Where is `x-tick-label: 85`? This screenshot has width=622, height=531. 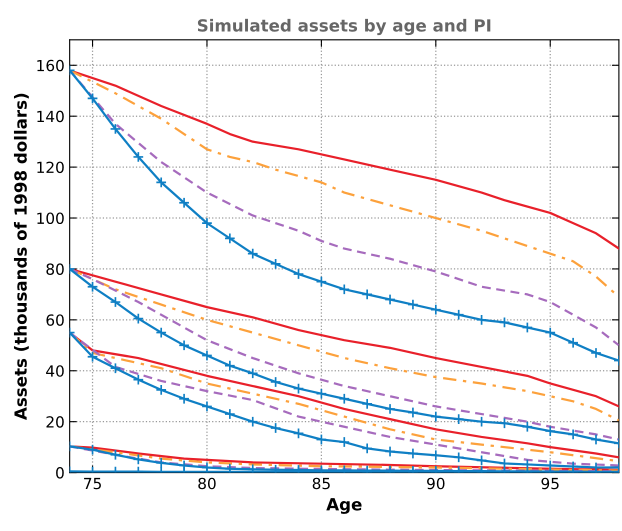 x-tick-label: 85 is located at coordinates (321, 484).